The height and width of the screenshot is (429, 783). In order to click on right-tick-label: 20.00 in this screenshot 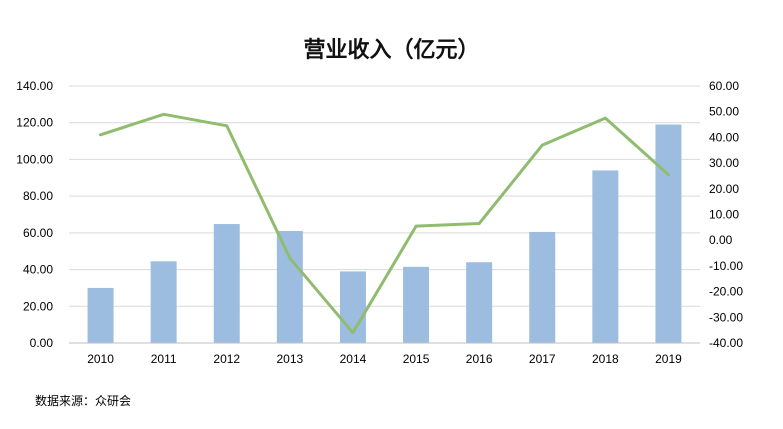, I will do `click(724, 189)`.